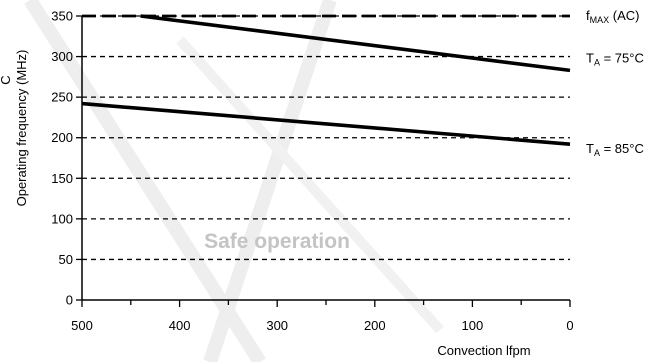 Image resolution: width=666 pixels, height=362 pixels. Describe the element at coordinates (622, 57) in the screenshot. I see `series-label-rest: = 75°C` at that location.